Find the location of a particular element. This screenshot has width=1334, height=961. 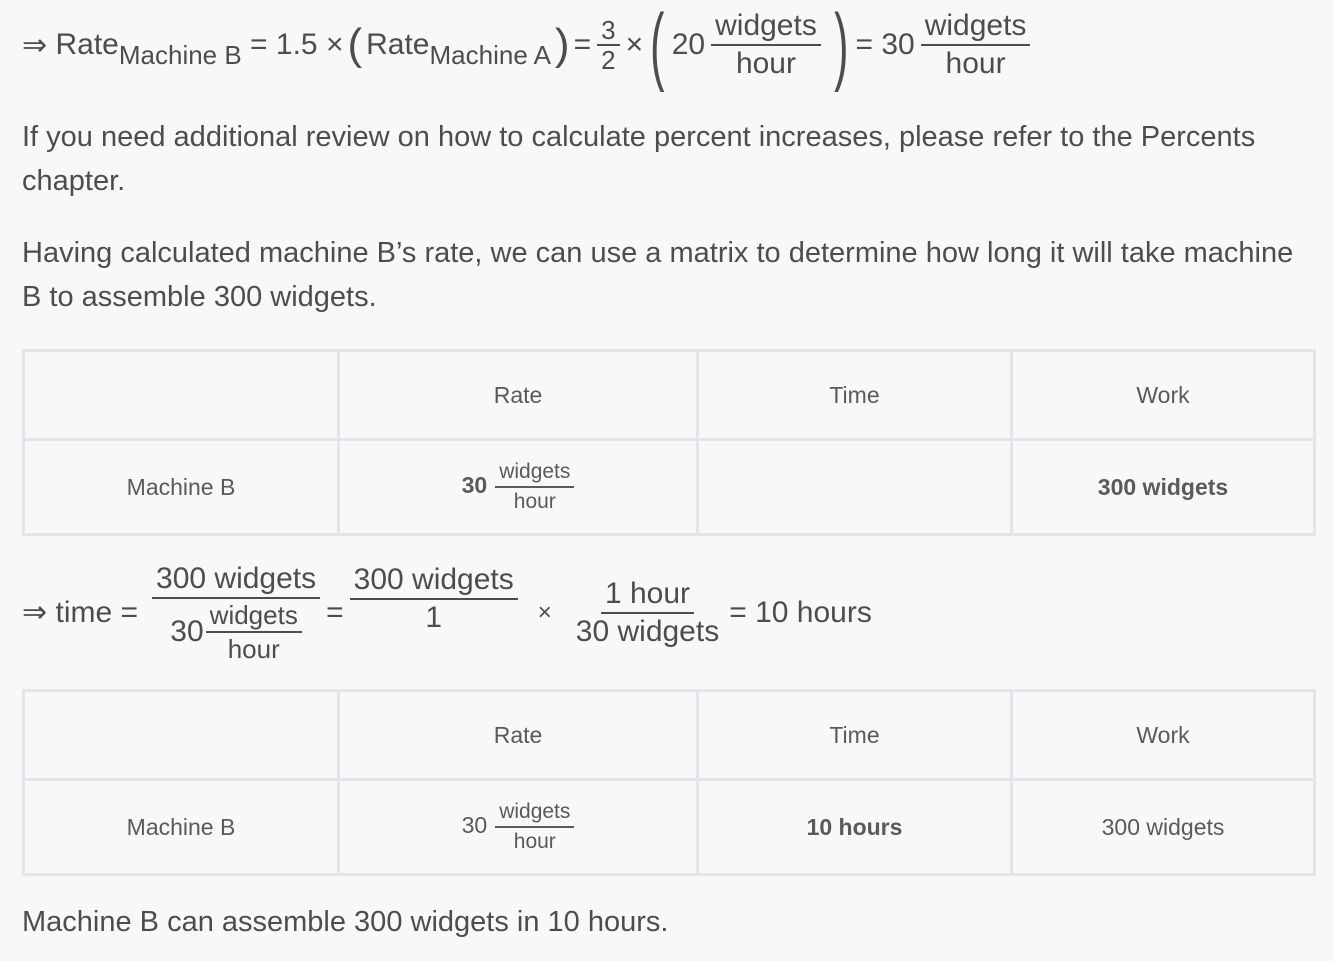

rate-value: 20 is located at coordinates (688, 44).